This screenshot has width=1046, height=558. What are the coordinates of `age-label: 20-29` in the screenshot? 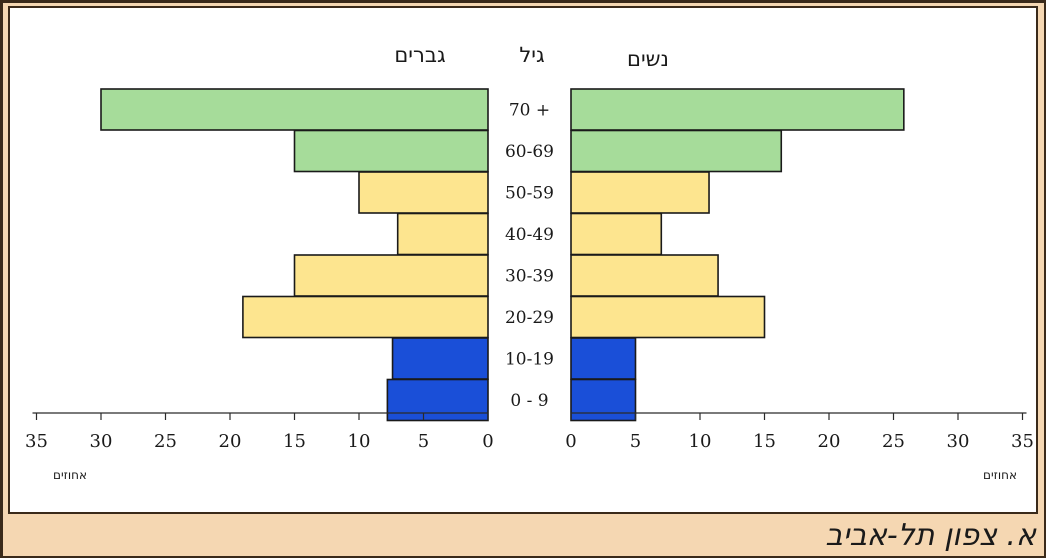 It's located at (529, 318).